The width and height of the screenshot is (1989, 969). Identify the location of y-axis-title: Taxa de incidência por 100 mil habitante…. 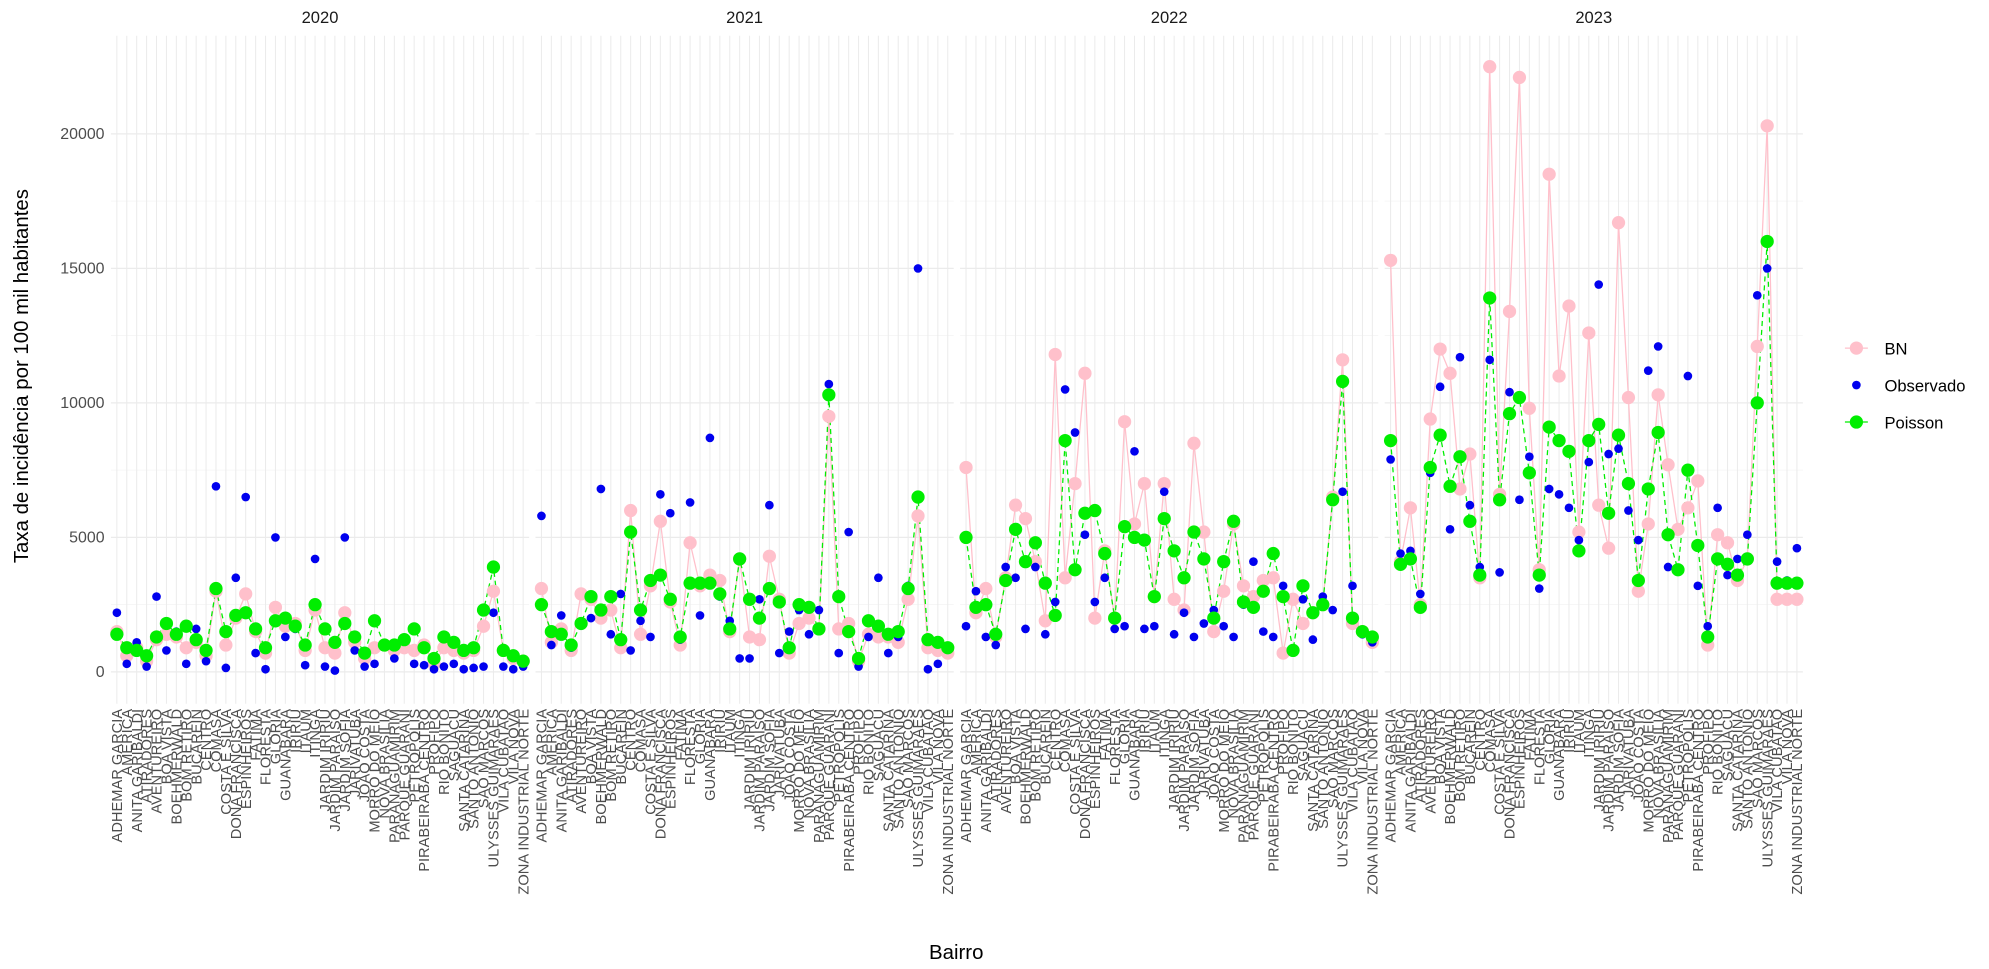
(22, 376).